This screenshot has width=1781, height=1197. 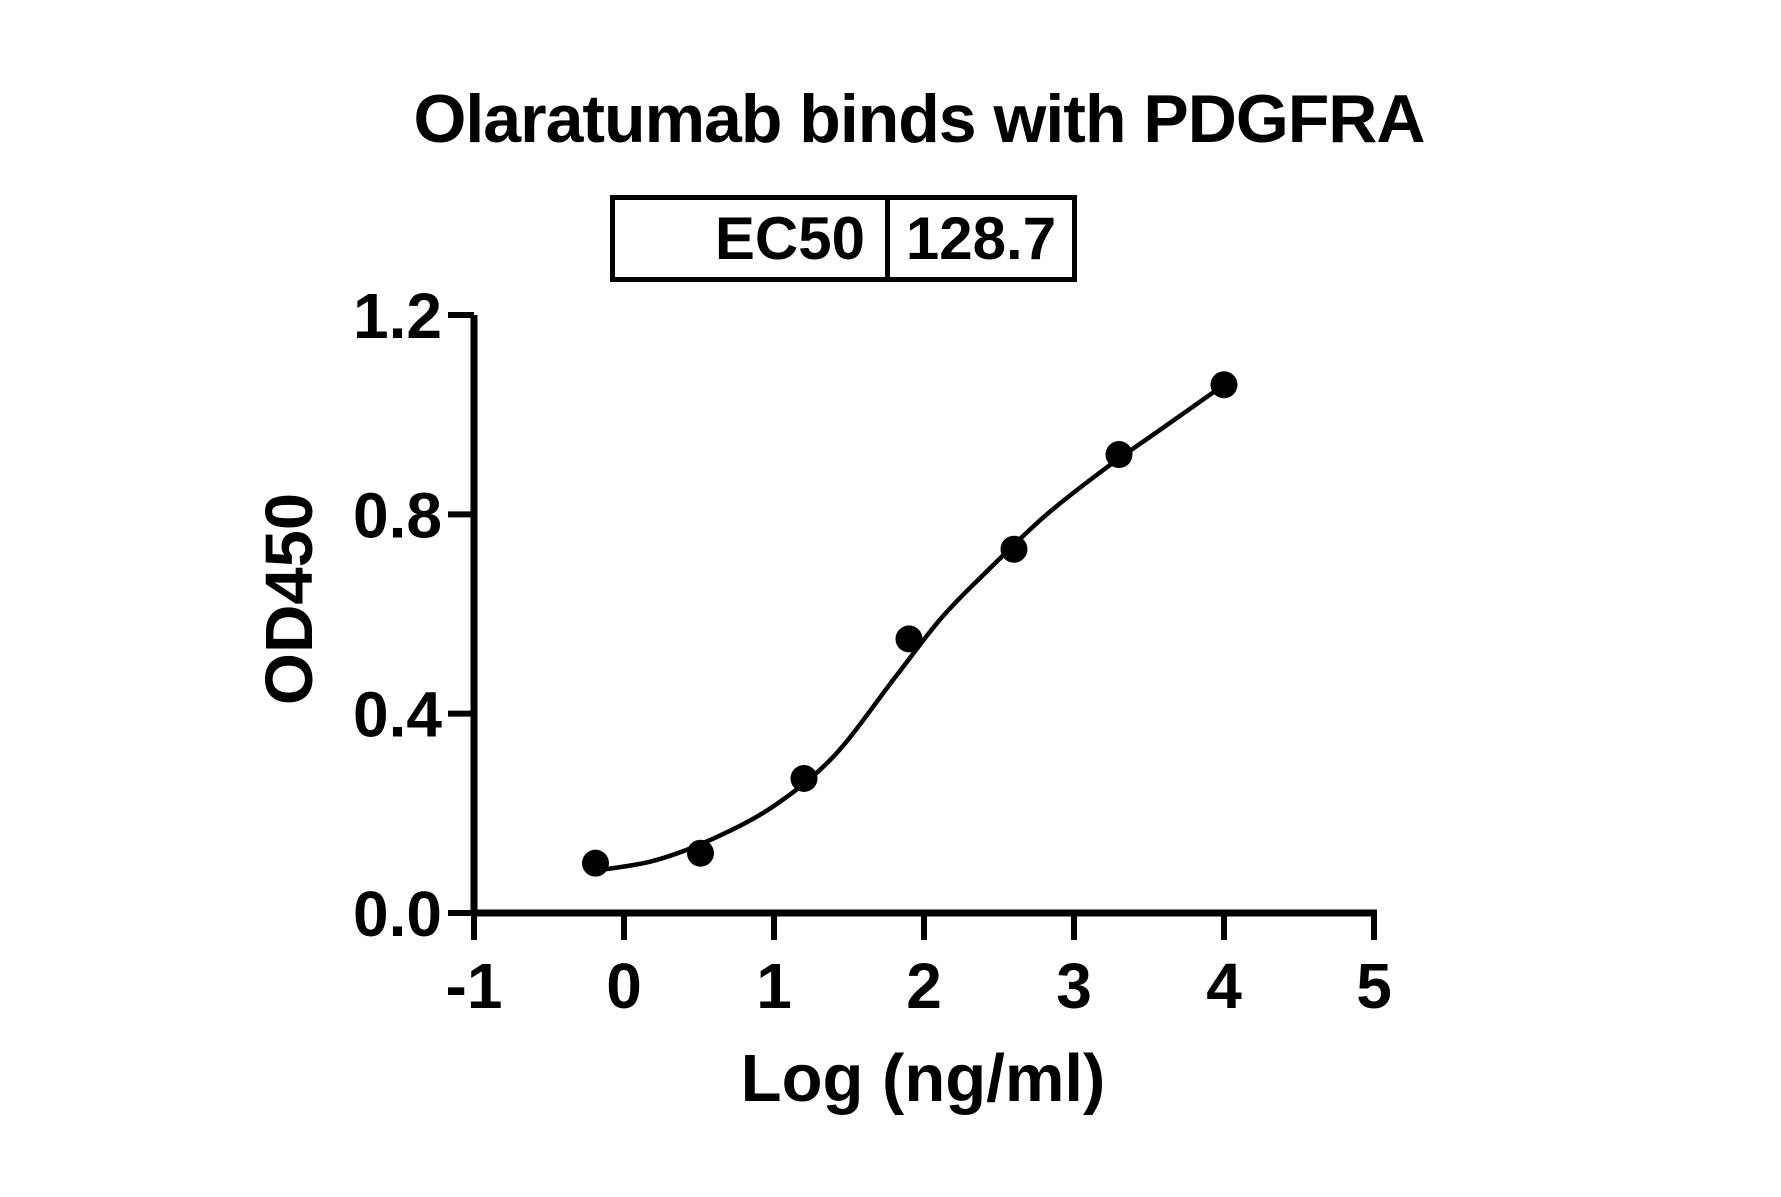 I want to click on ec50-table: EC50 128.7, so click(x=843, y=238).